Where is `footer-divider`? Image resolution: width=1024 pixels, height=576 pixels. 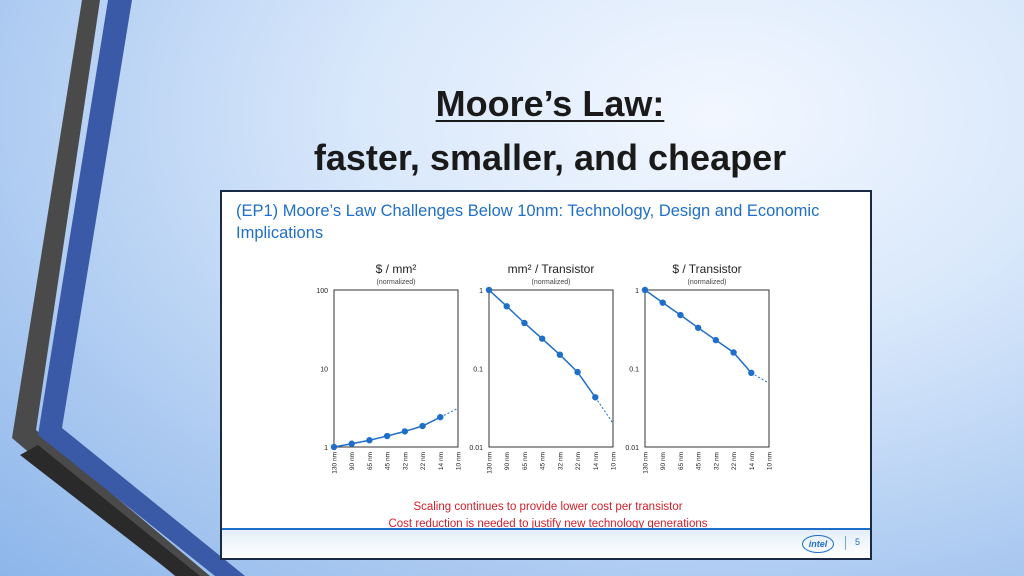
footer-divider is located at coordinates (845, 543).